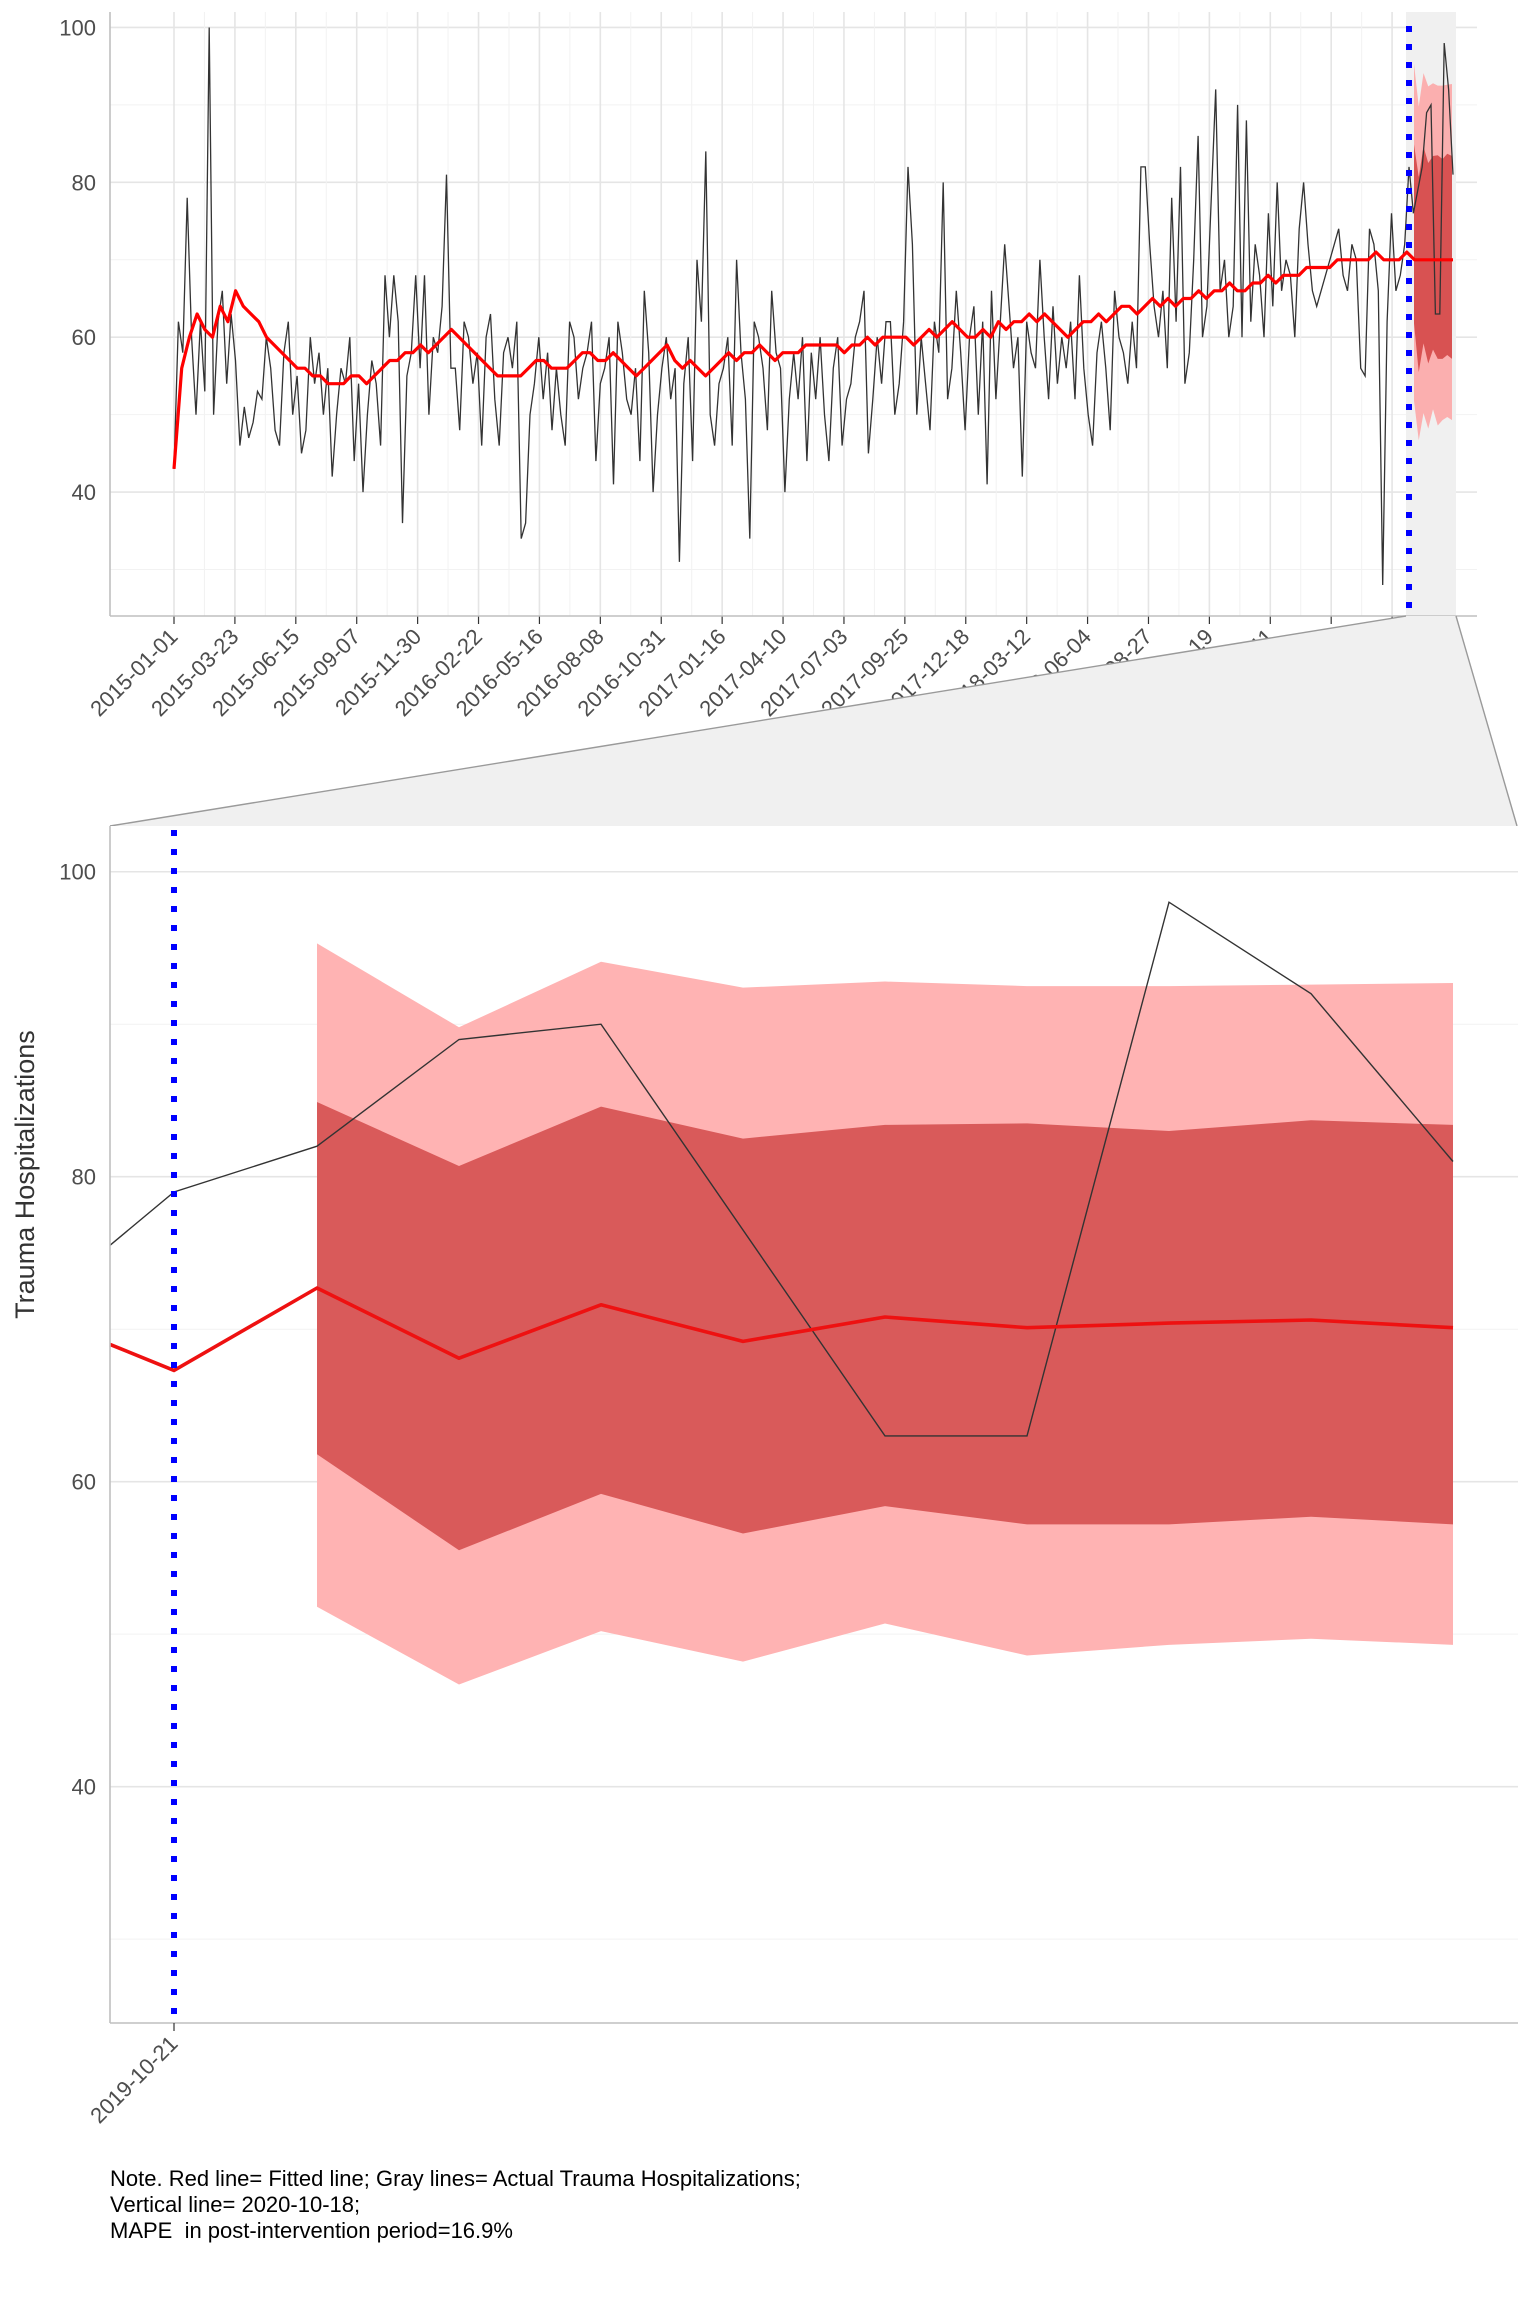 Image resolution: width=1536 pixels, height=2304 pixels. What do you see at coordinates (760, 2231) in the screenshot?
I see `note-line-3: MAPE in post-intervention period=16.9%` at bounding box center [760, 2231].